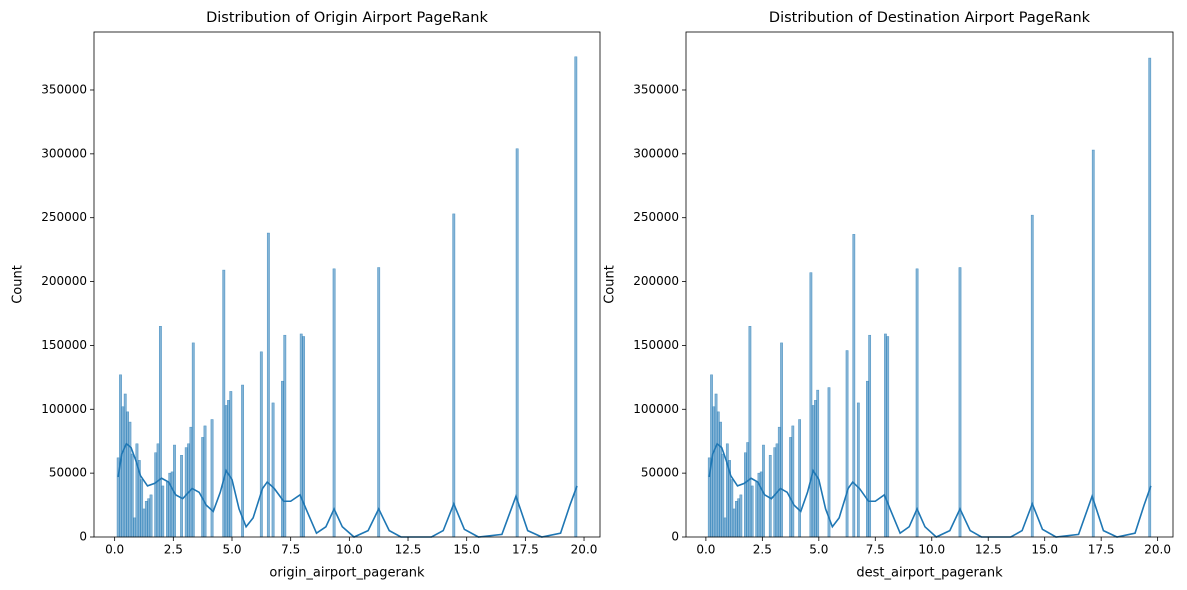  What do you see at coordinates (18, 284) in the screenshot?
I see `y-axis-label: Count` at bounding box center [18, 284].